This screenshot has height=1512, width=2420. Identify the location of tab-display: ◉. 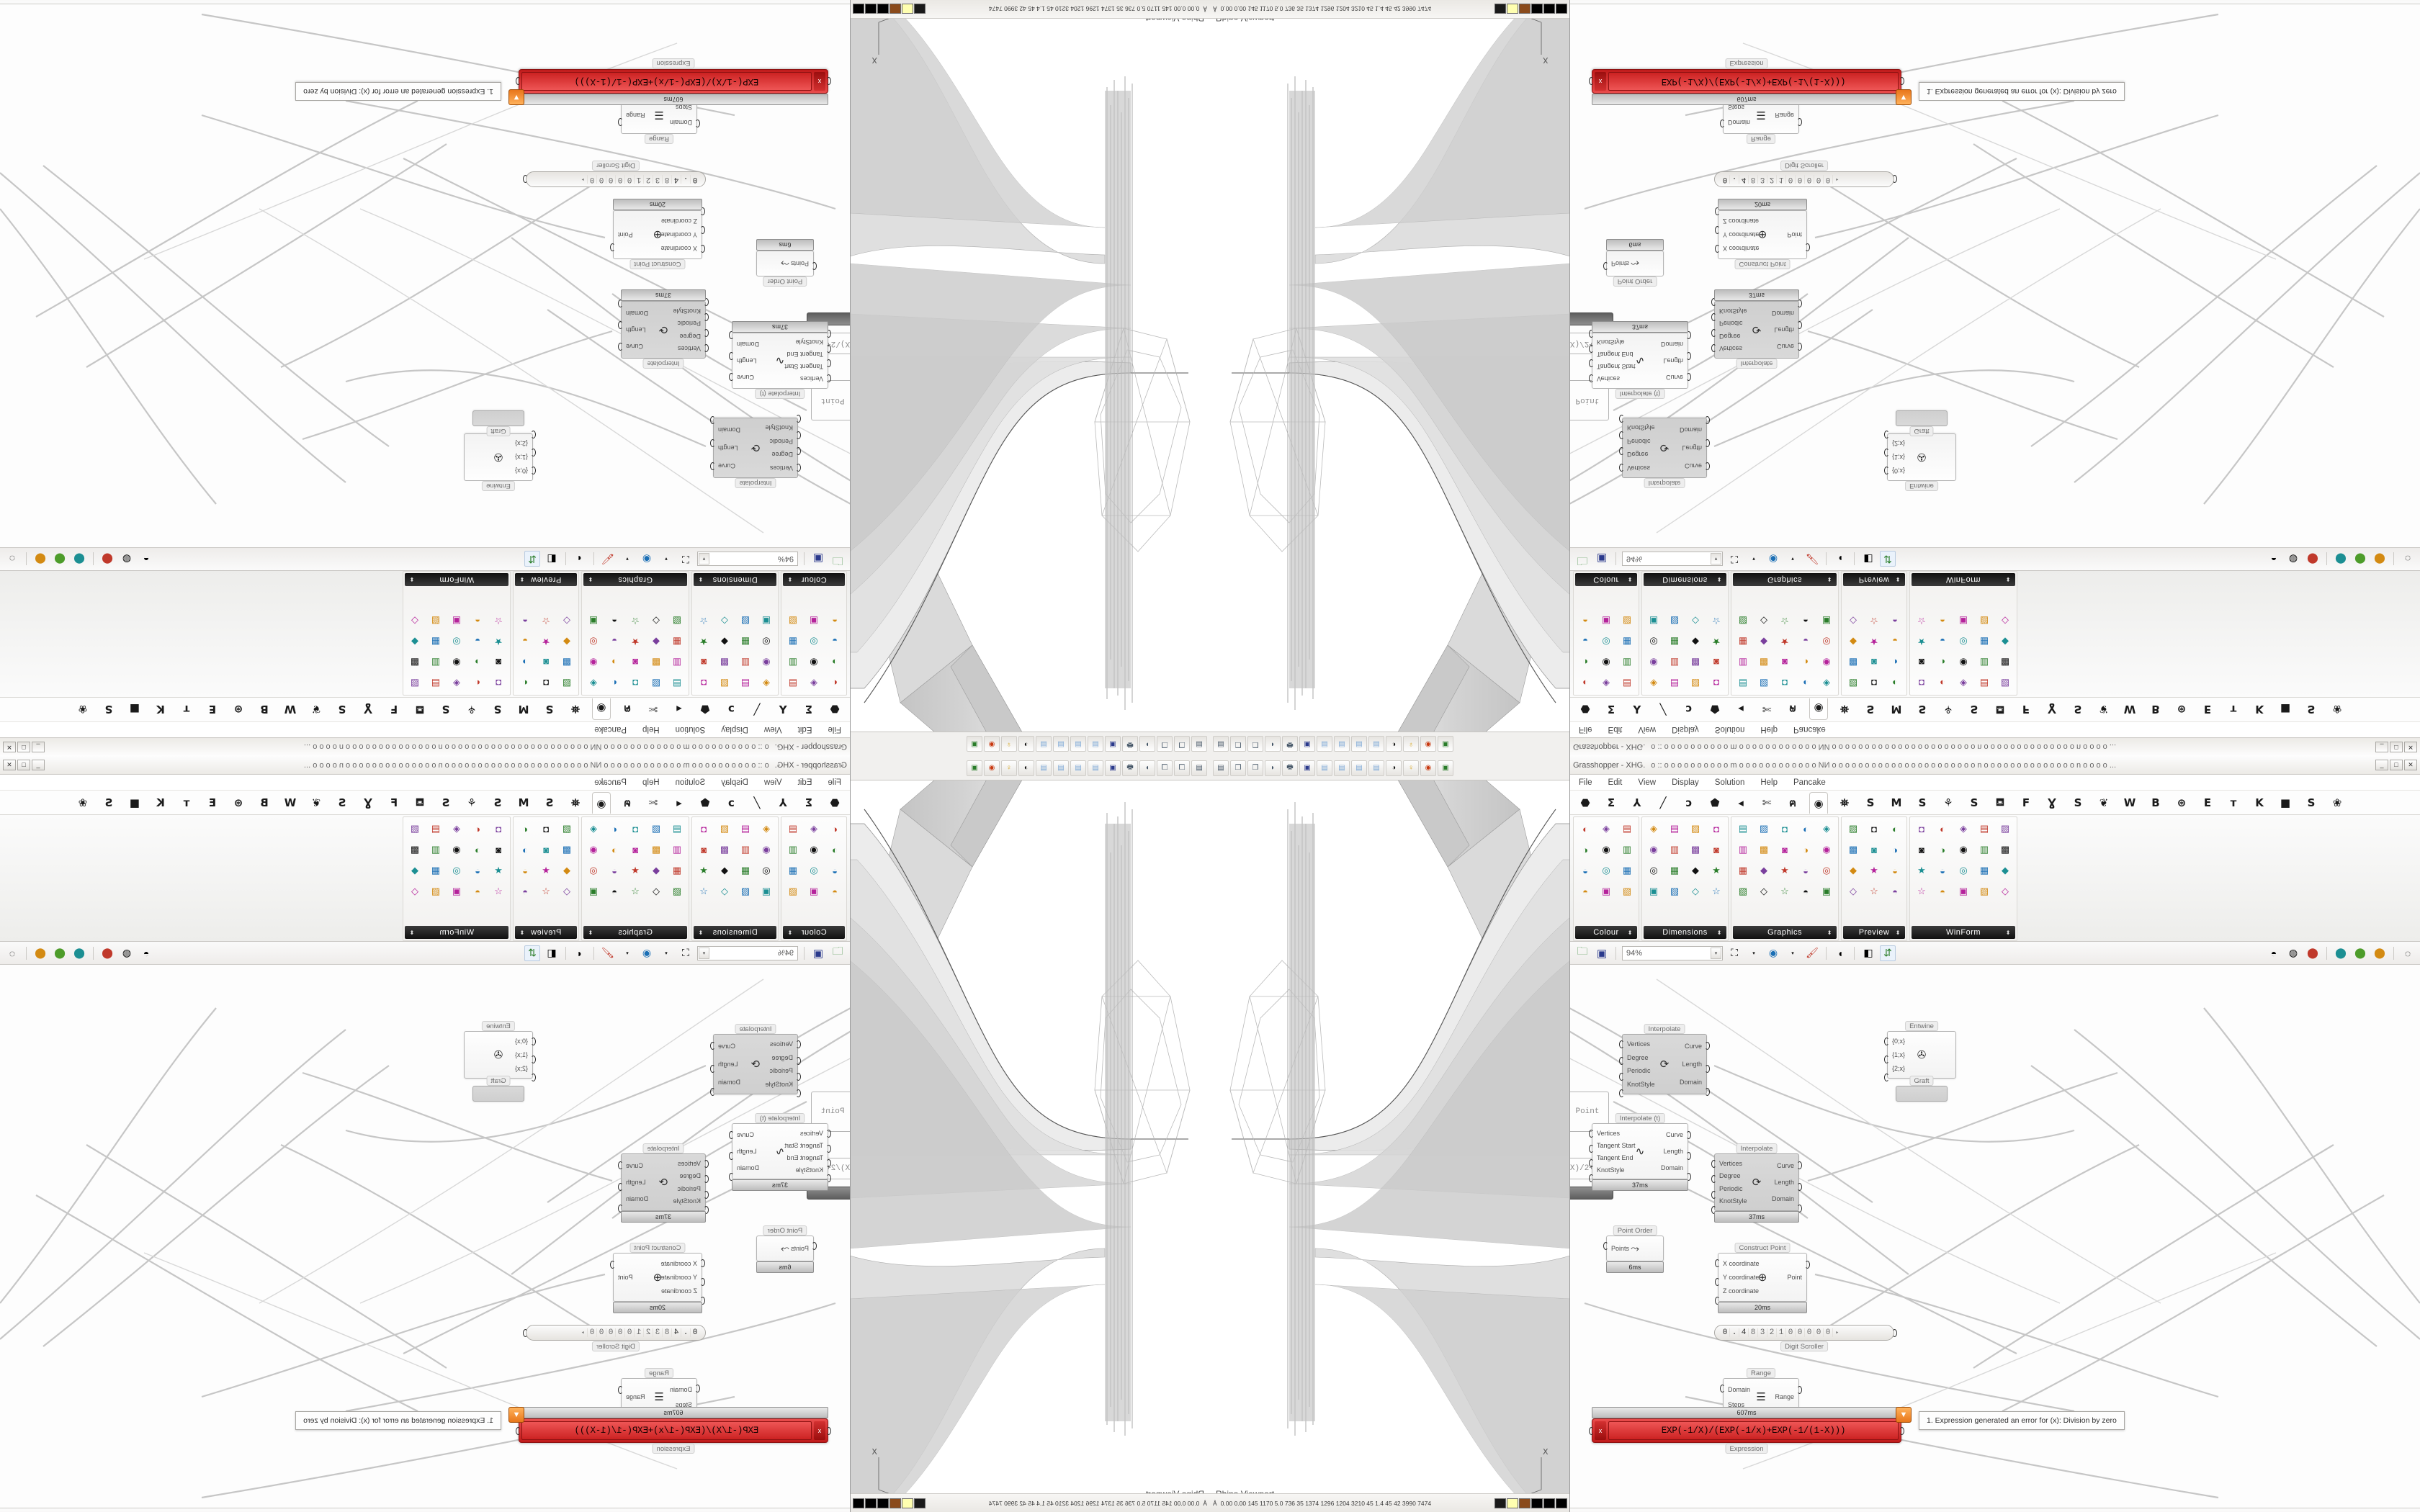
(1818, 709).